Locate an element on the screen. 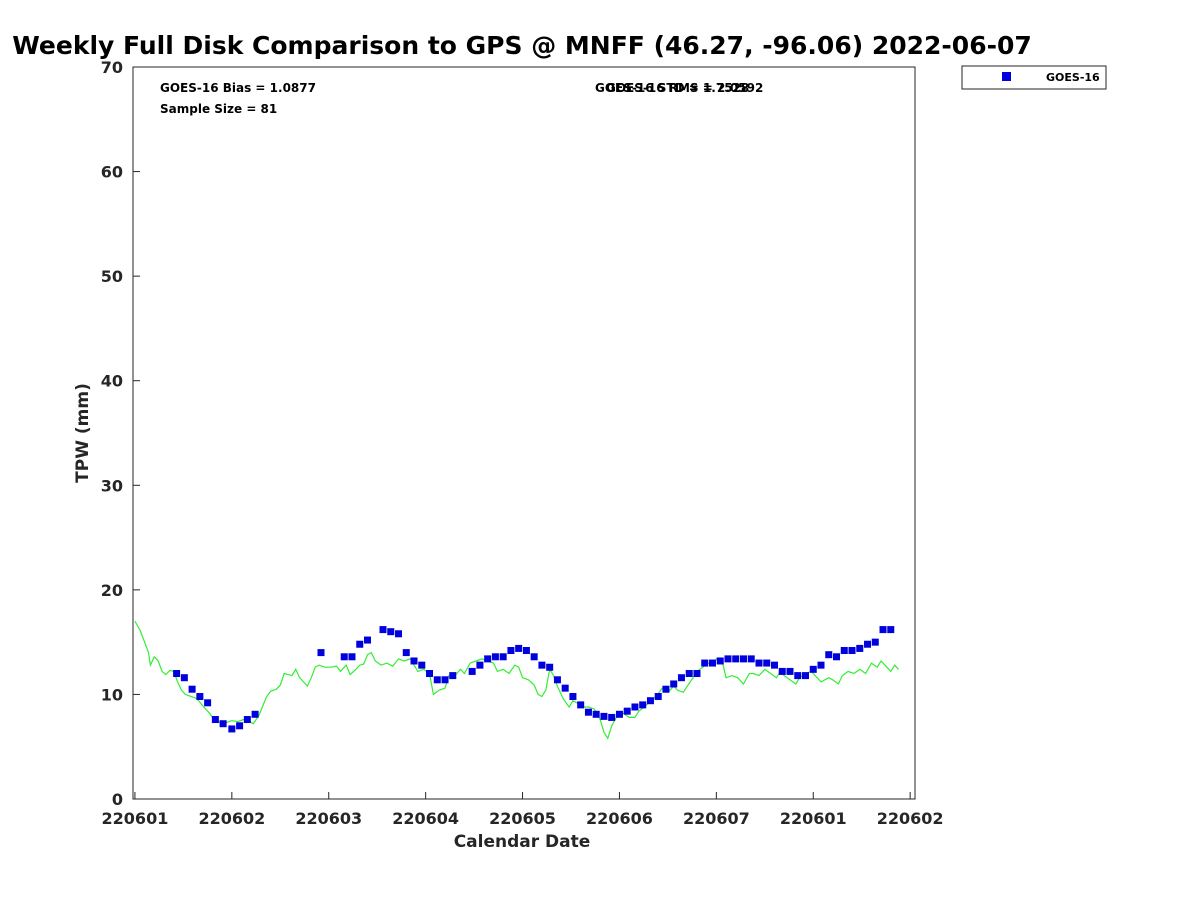  y-axis: 0 10 20 30 40 50 60 70 is located at coordinates (120, 433).